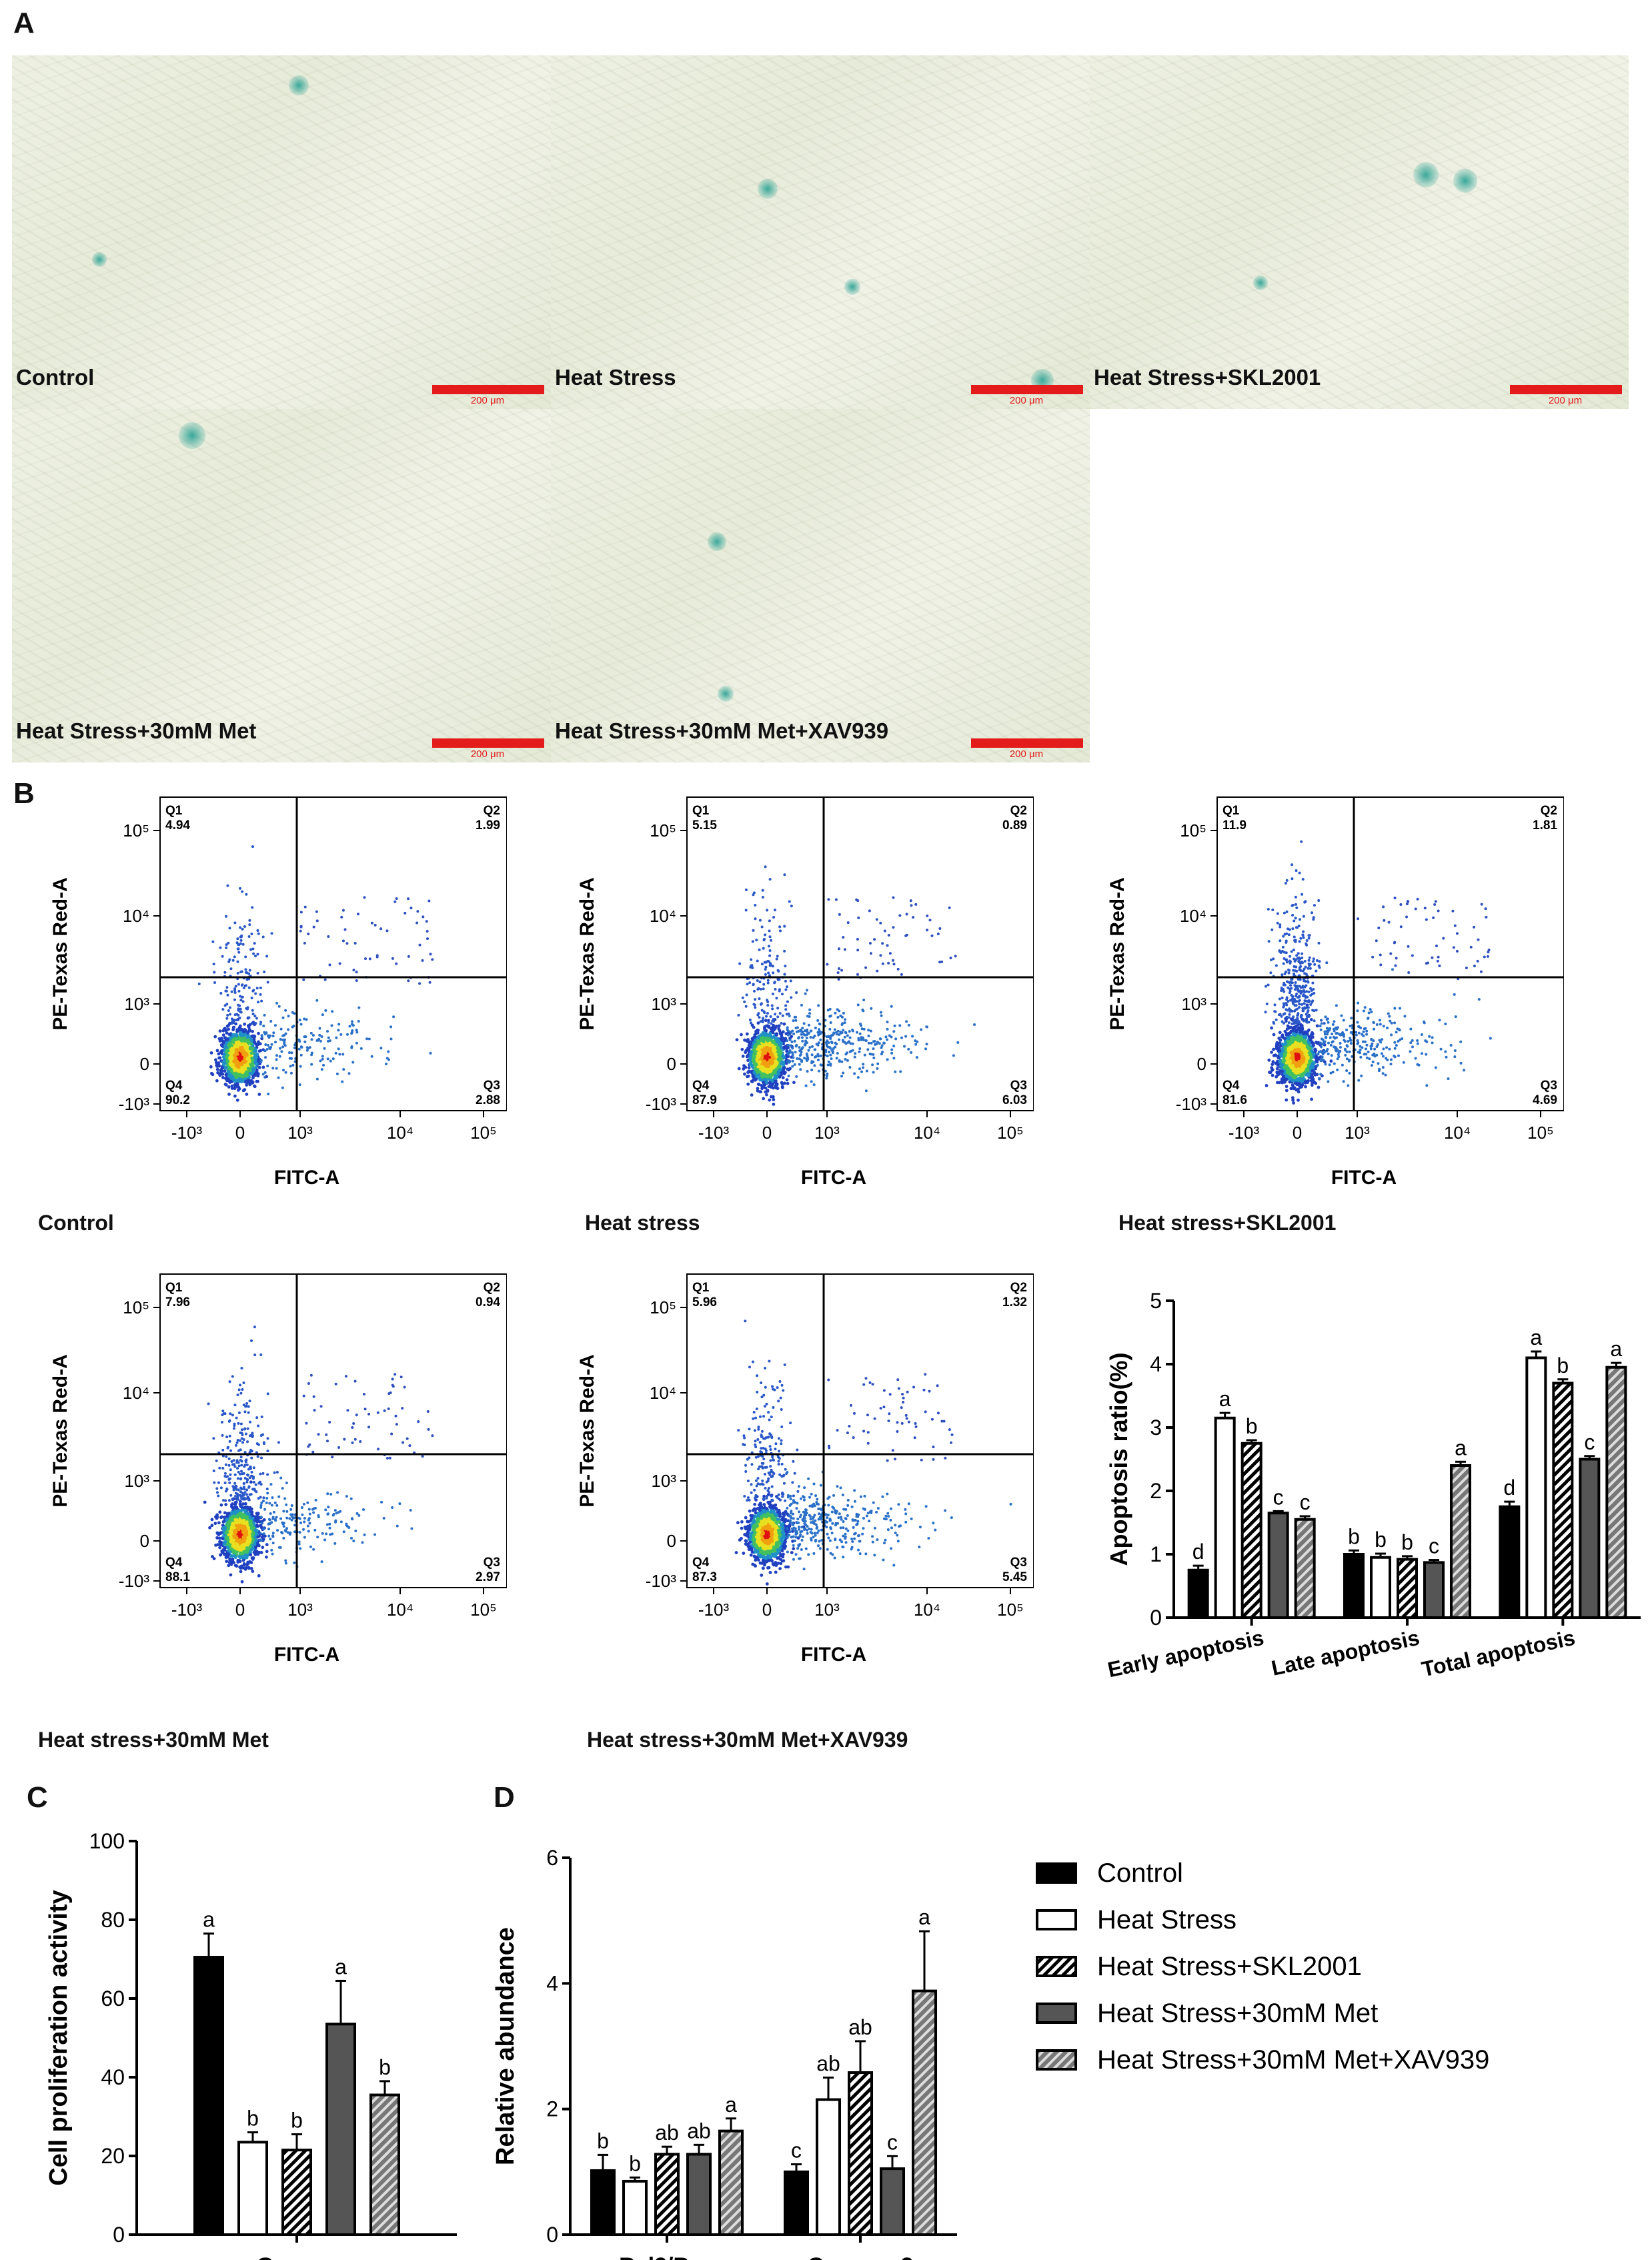  What do you see at coordinates (487, 400) in the screenshot?
I see `scale-text: 200 μm` at bounding box center [487, 400].